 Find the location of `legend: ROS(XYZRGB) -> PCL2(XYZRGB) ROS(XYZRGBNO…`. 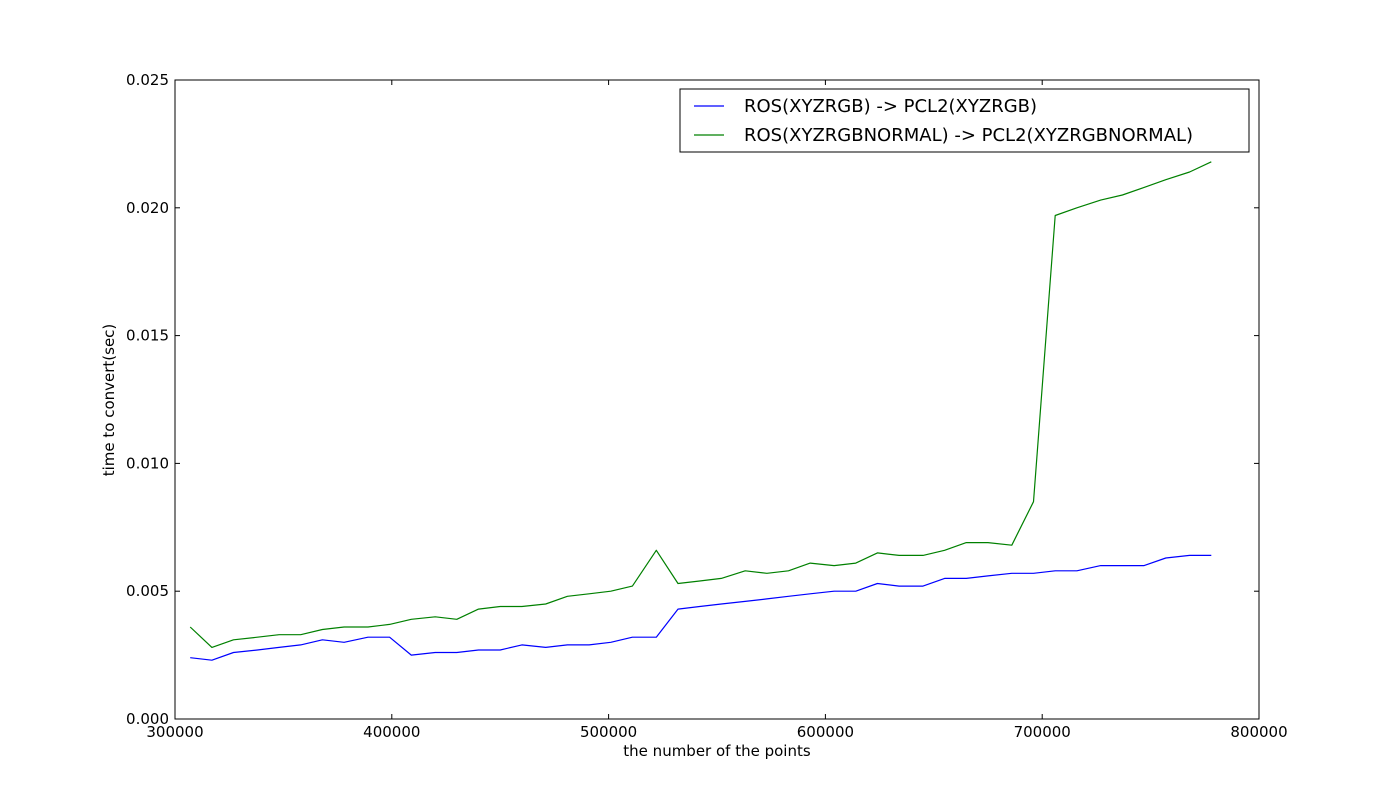

legend: ROS(XYZRGB) -> PCL2(XYZRGB) ROS(XYZRGBNO… is located at coordinates (964, 120).